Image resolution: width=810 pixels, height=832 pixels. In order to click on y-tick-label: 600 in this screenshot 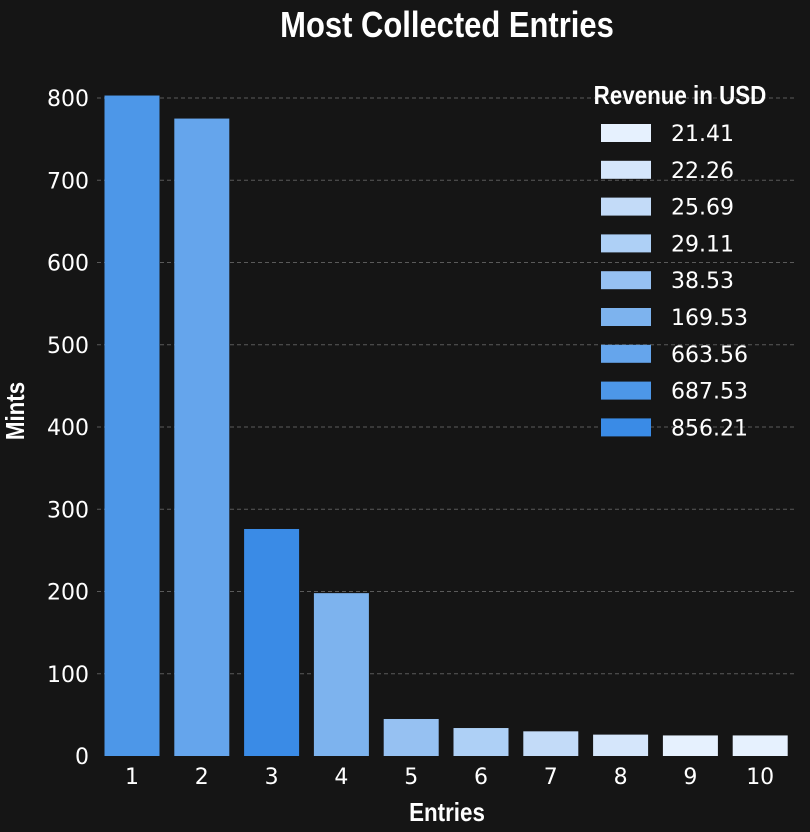, I will do `click(68, 264)`.